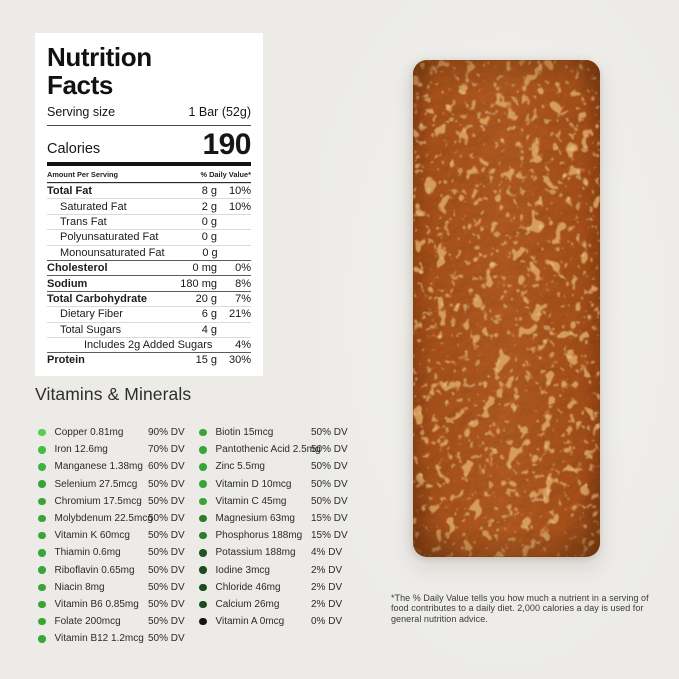  Describe the element at coordinates (66, 360) in the screenshot. I see `nutrient-name: Protein` at that location.